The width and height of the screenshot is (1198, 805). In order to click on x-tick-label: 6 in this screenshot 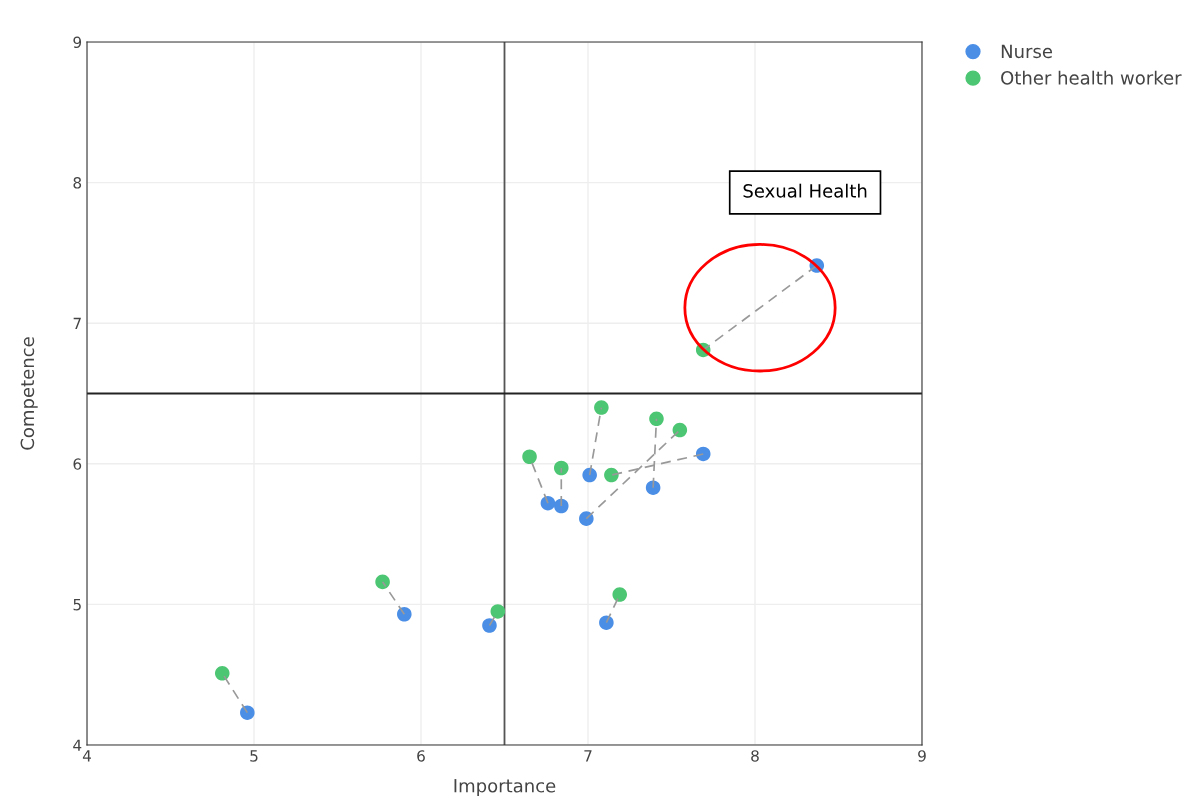, I will do `click(421, 756)`.